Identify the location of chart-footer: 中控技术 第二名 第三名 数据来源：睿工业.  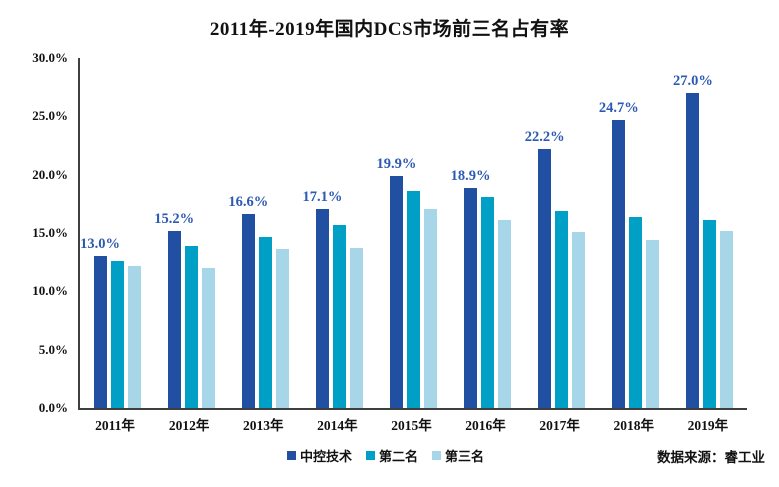
(389, 458).